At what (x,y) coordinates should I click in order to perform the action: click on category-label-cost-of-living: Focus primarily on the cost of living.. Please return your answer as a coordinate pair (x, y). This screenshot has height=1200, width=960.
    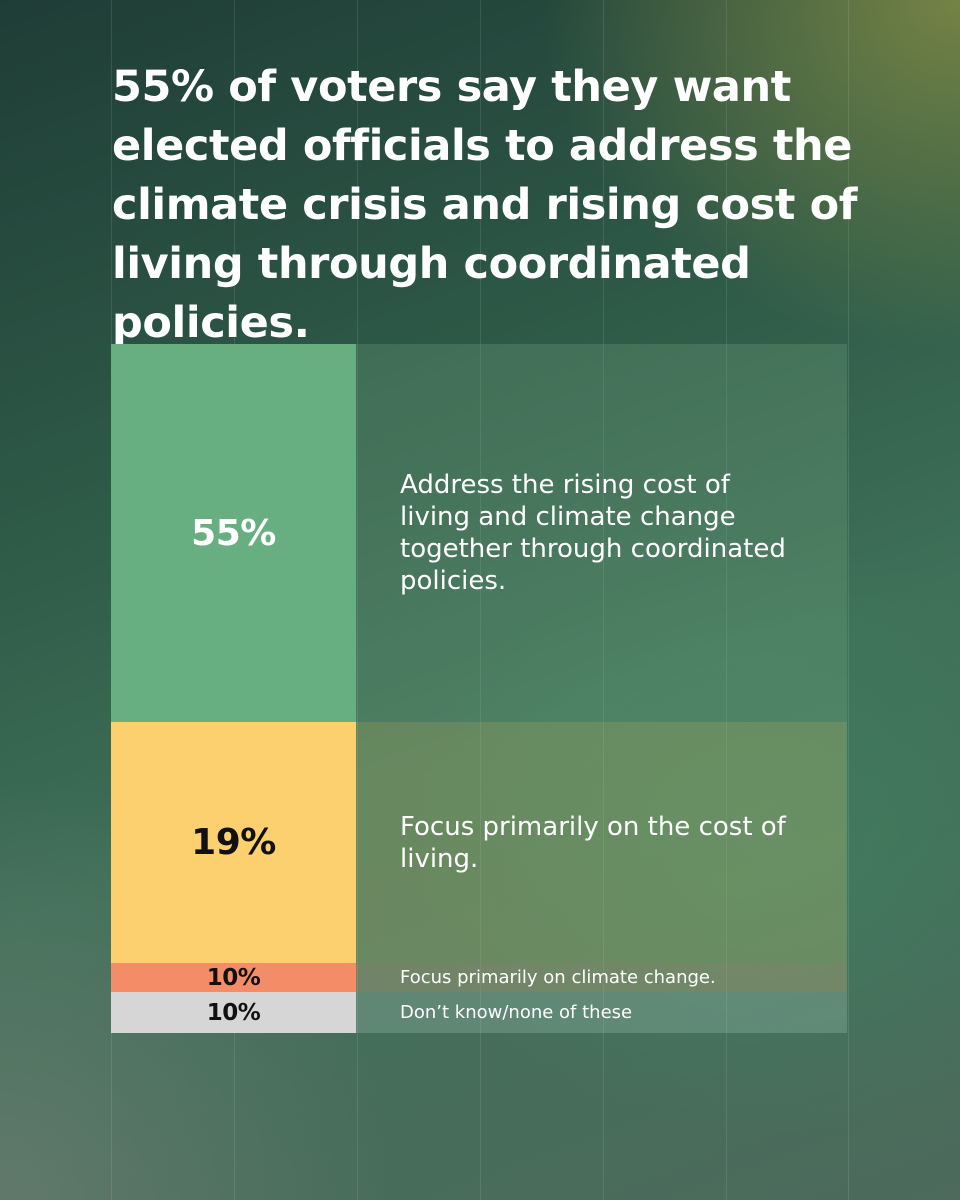
    Looking at the image, I should click on (601, 842).